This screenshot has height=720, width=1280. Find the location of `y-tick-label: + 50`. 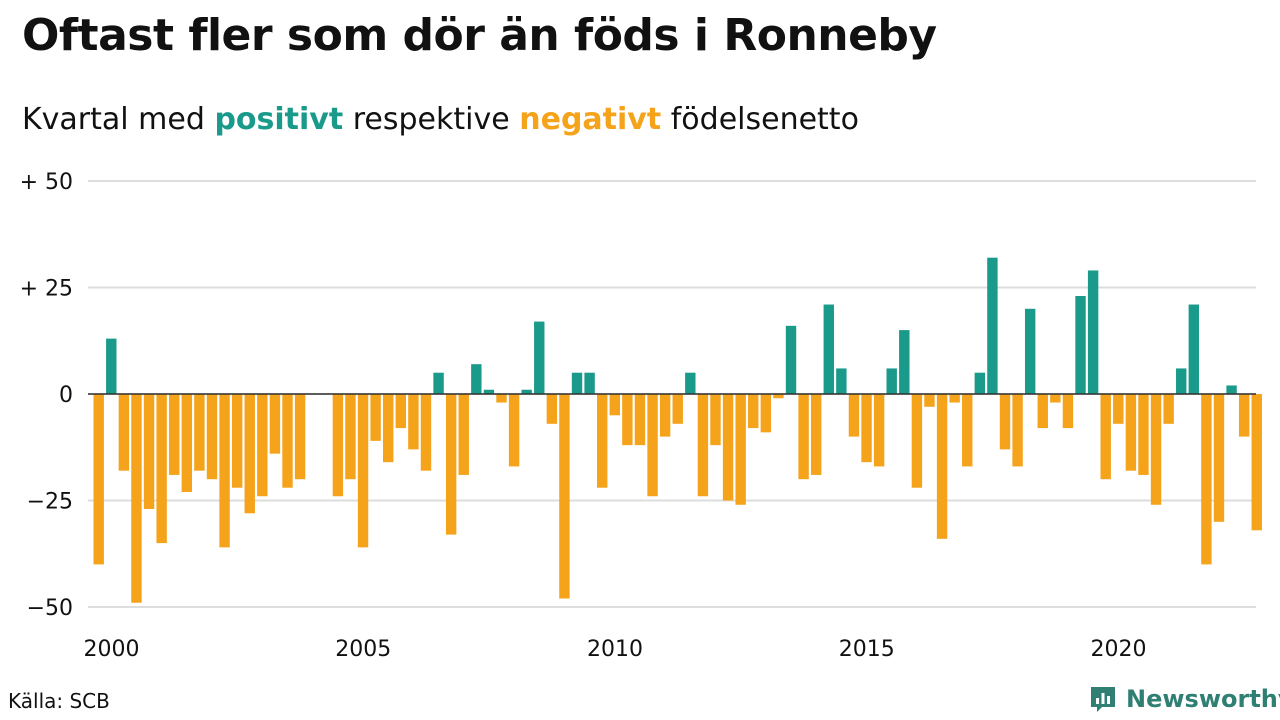

y-tick-label: + 50 is located at coordinates (46, 182).